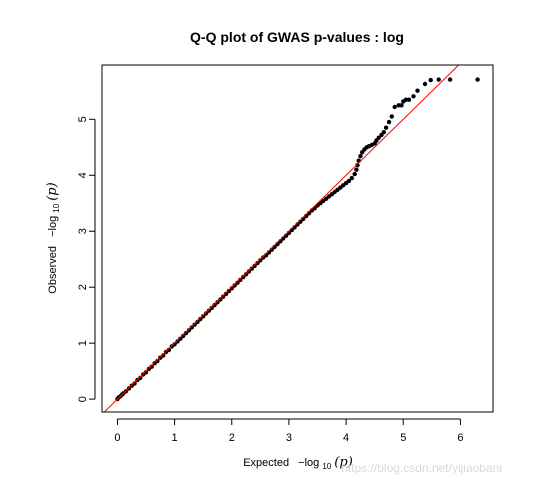  Describe the element at coordinates (232, 438) in the screenshot. I see `x-tick-label: 2` at that location.